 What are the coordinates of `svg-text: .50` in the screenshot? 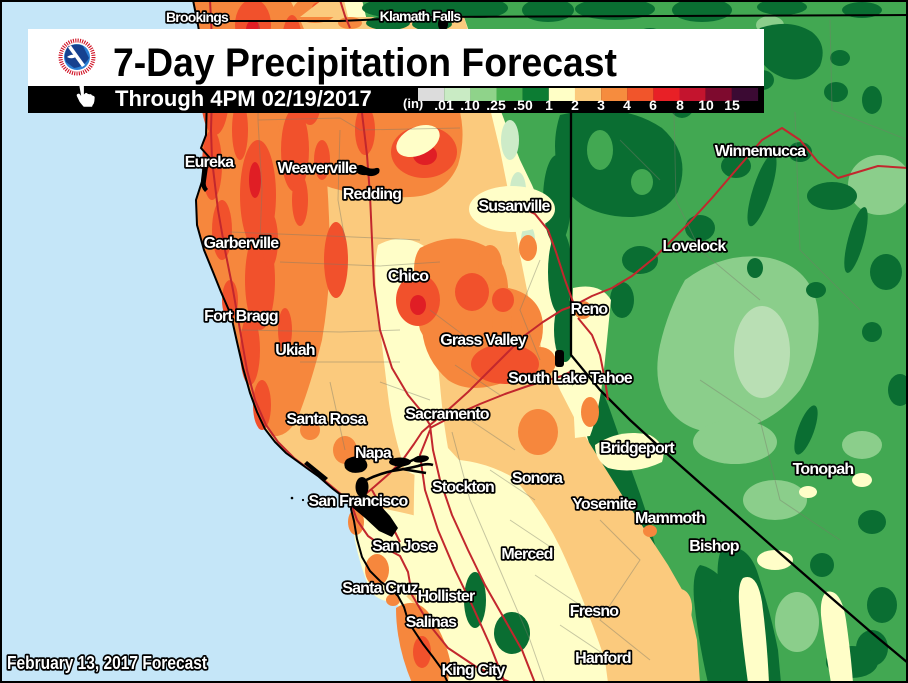 It's located at (523, 105).